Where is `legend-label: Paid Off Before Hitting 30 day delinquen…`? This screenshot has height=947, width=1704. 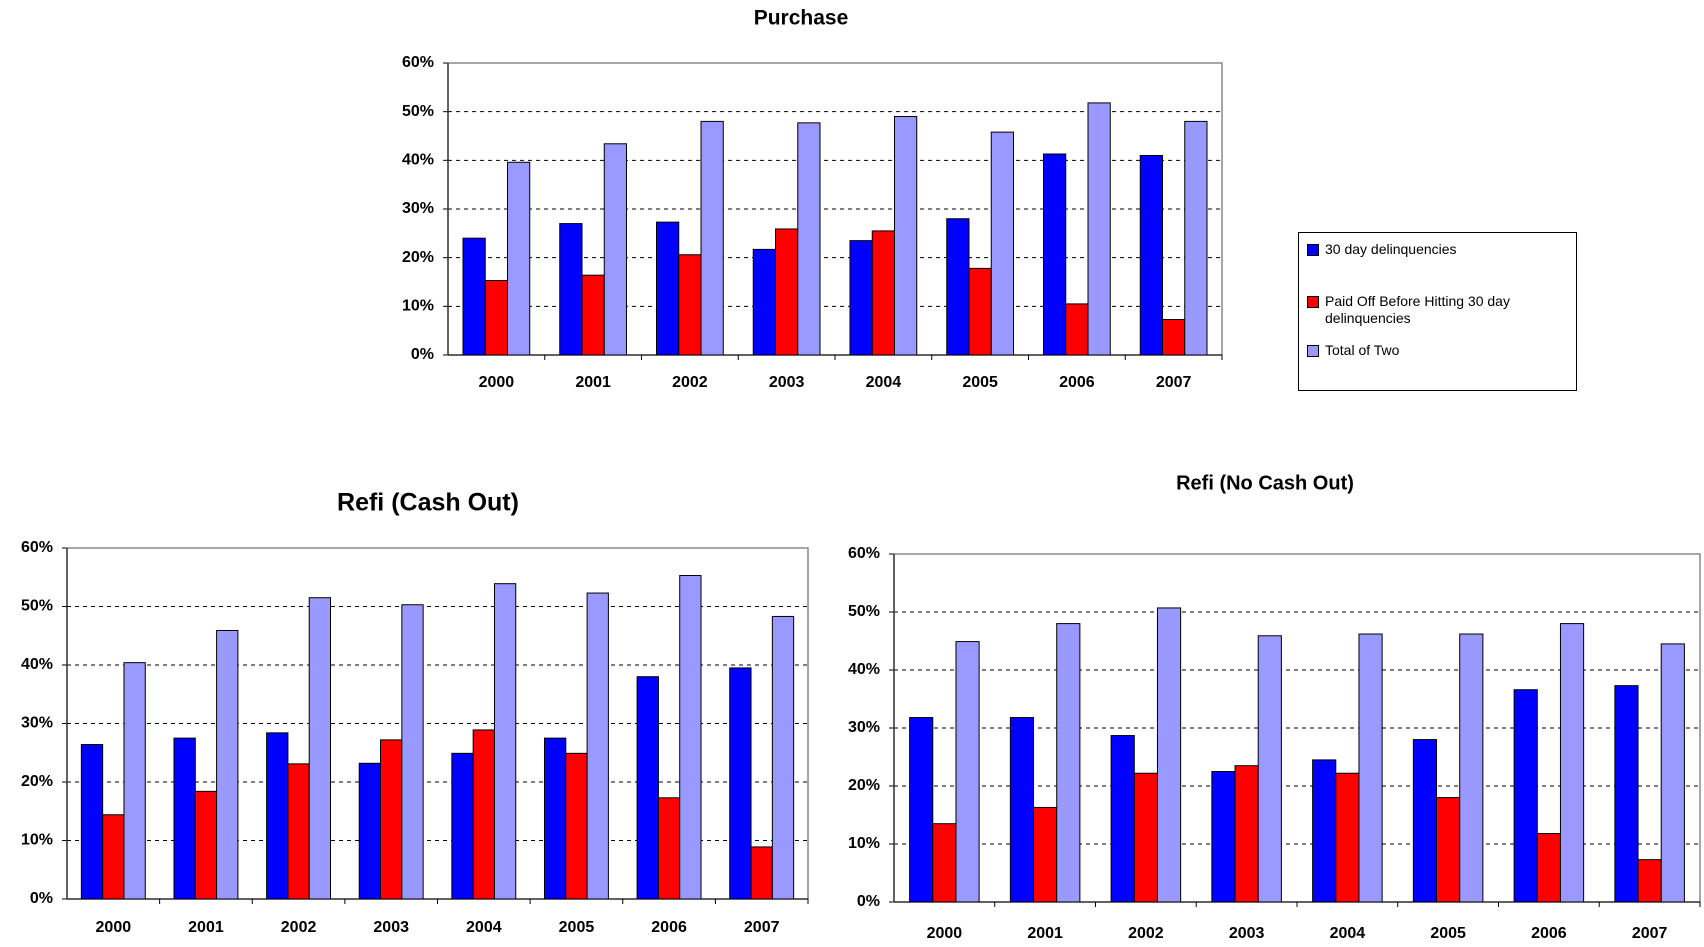
legend-label: Paid Off Before Hitting 30 day delinquen… is located at coordinates (1417, 309).